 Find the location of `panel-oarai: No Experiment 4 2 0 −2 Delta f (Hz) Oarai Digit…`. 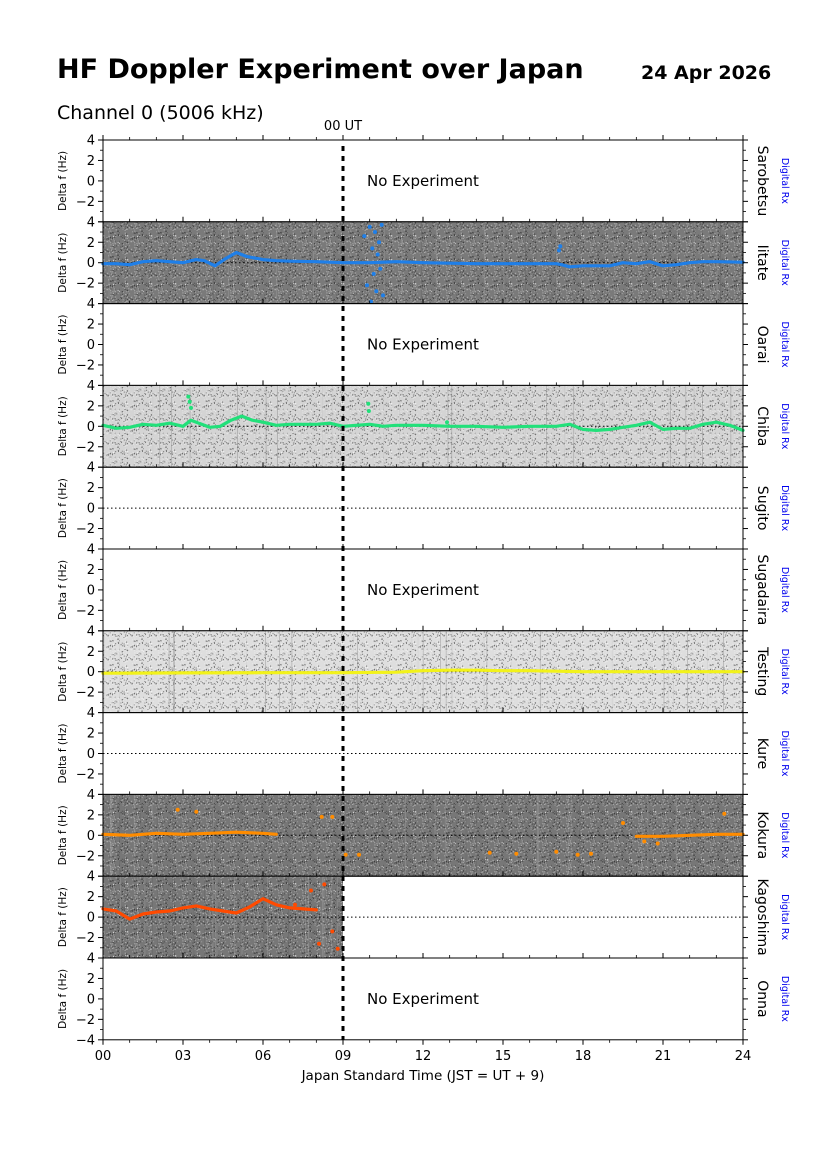

panel-oarai: No Experiment 4 2 0 −2 Delta f (Hz) Oarai Digit… is located at coordinates (423, 341).